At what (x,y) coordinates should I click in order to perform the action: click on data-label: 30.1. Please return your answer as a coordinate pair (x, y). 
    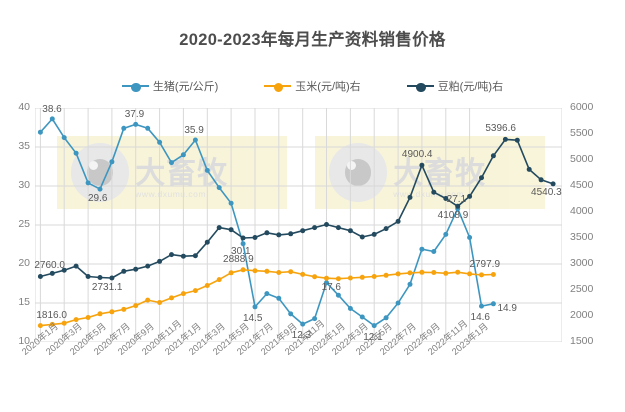
    Looking at the image, I should click on (241, 251).